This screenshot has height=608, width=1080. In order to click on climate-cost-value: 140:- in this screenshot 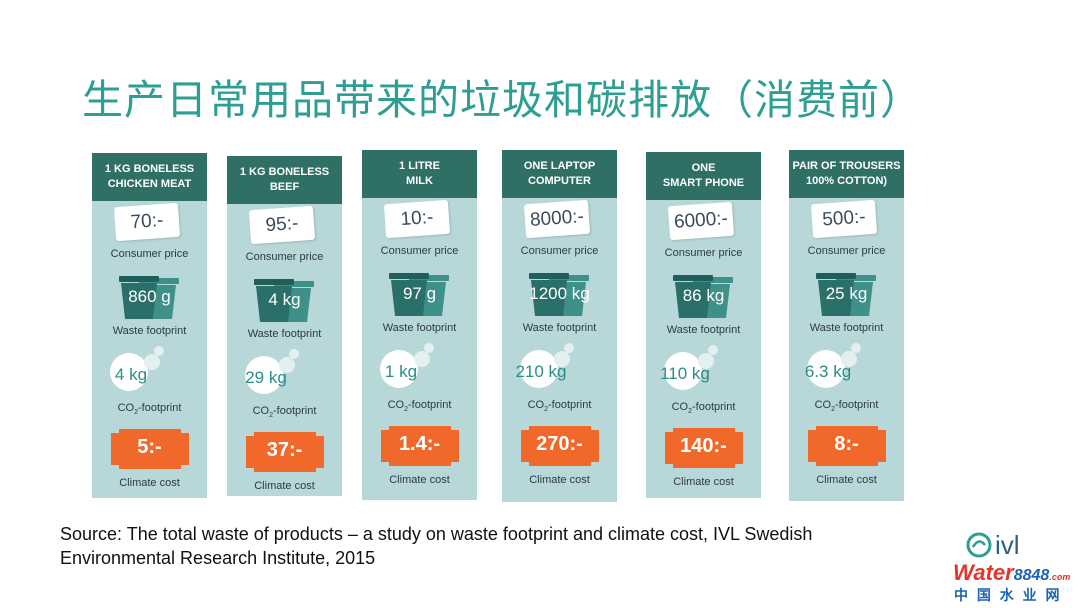, I will do `click(703, 446)`.